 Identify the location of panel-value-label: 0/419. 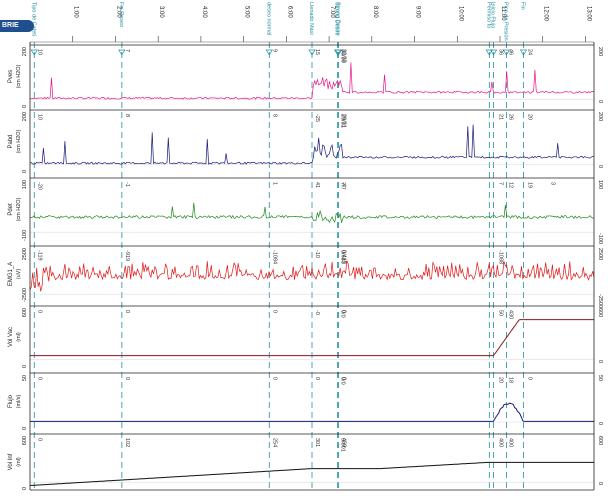
(343, 257).